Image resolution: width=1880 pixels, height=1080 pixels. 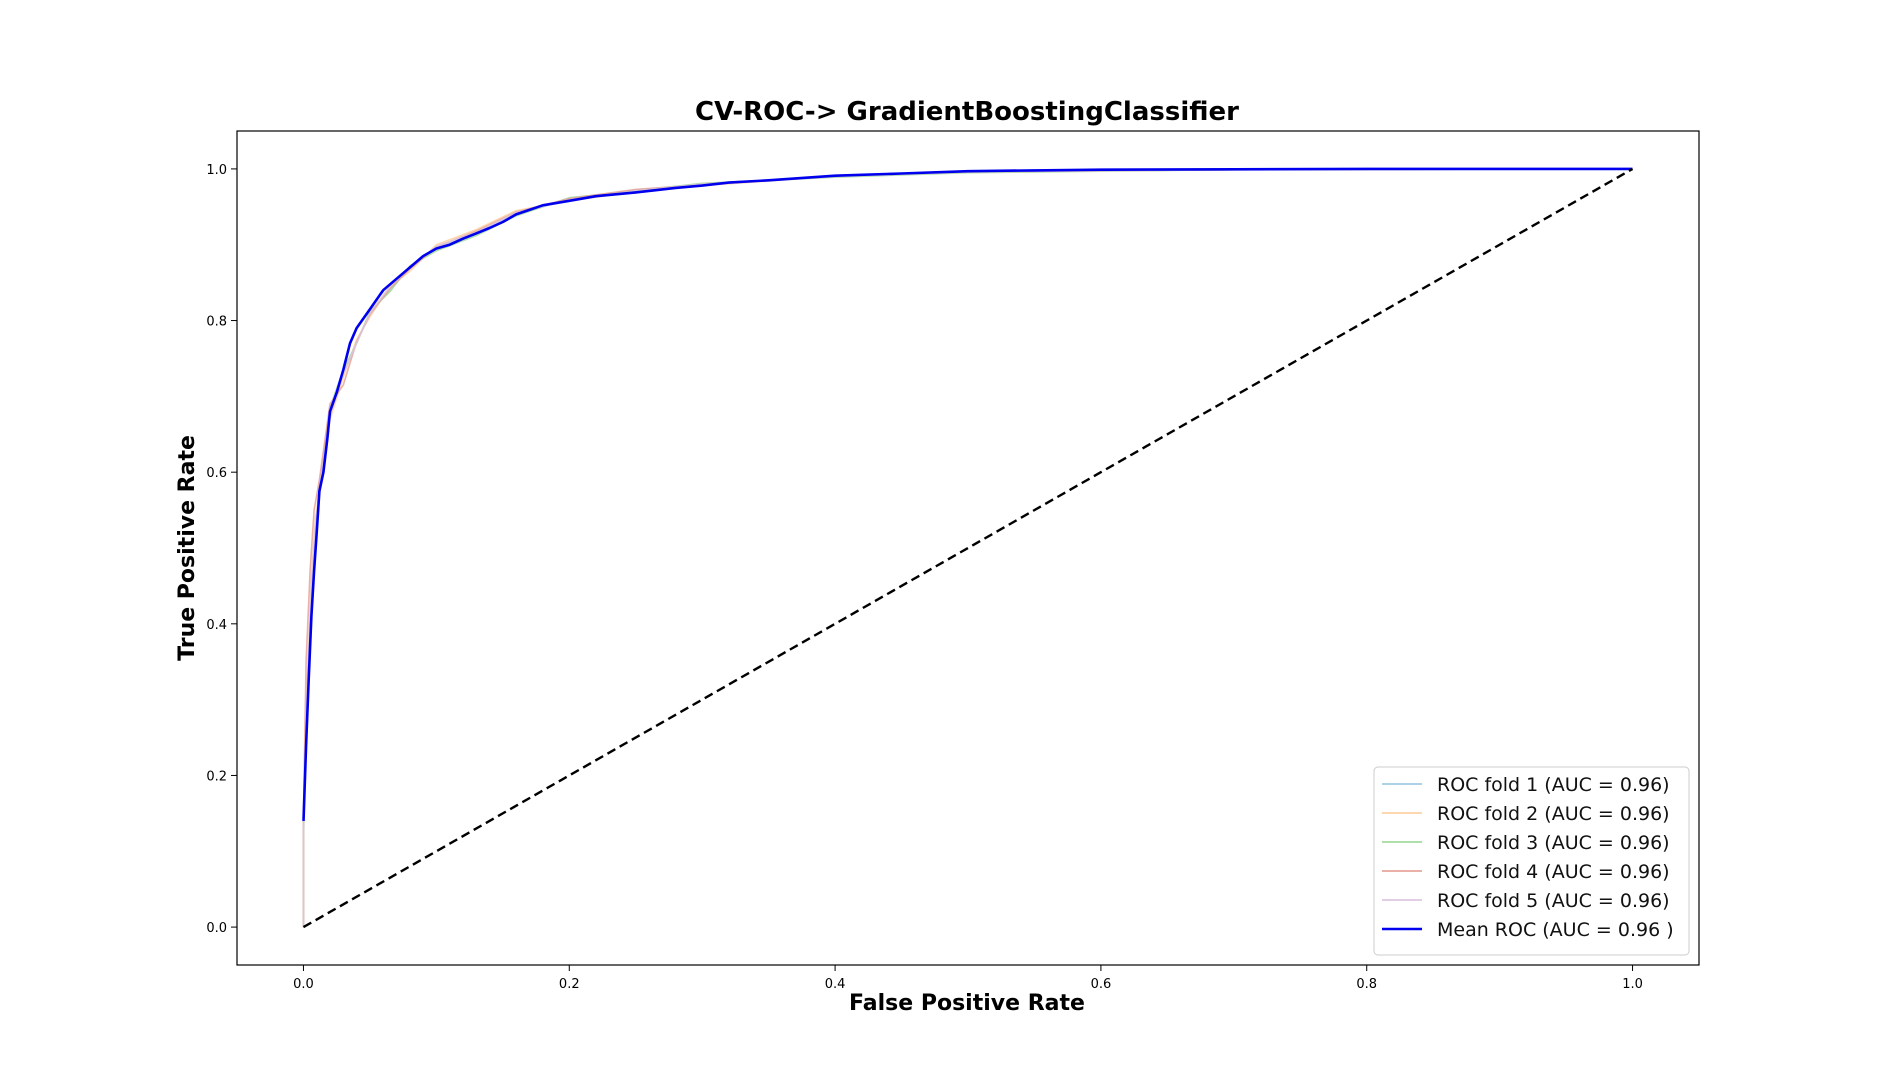 What do you see at coordinates (216, 170) in the screenshot?
I see `y-tick-label: 1.0` at bounding box center [216, 170].